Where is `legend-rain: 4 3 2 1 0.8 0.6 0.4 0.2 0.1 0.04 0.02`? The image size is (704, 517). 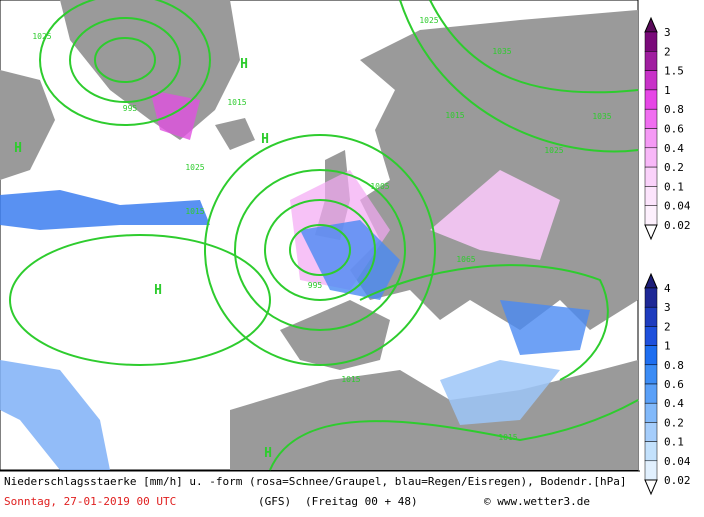
legend-rain: 4 3 2 1 0.8 0.6 0.4 0.2 0.1 0.04 0.02 is located at coordinates (667, 384).